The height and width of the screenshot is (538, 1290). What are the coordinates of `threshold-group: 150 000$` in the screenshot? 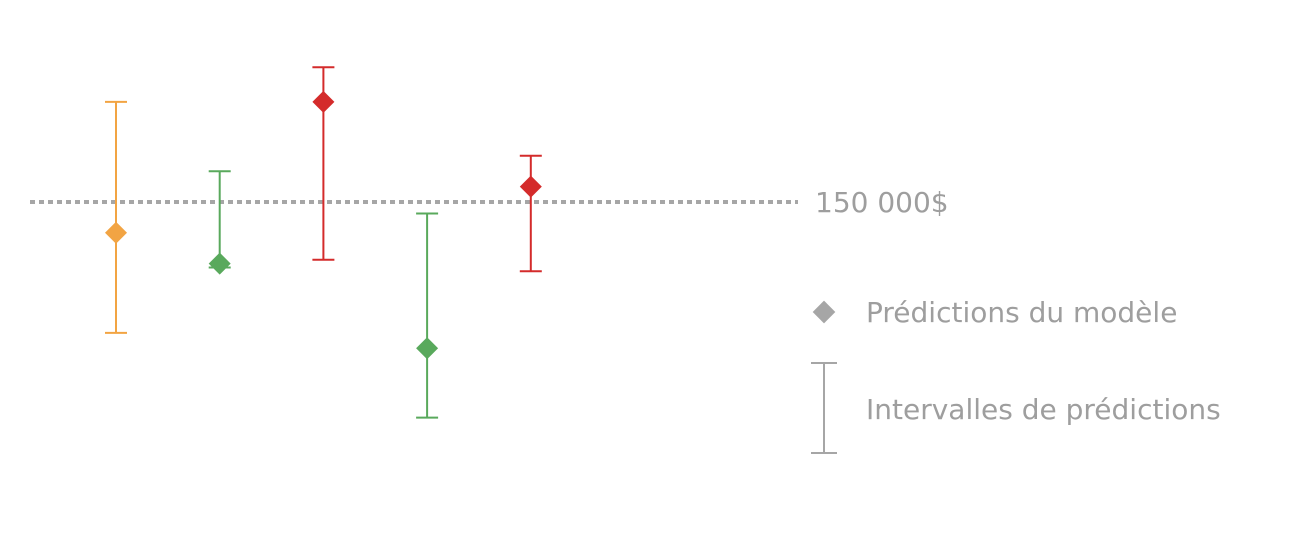 It's located at (489, 202).